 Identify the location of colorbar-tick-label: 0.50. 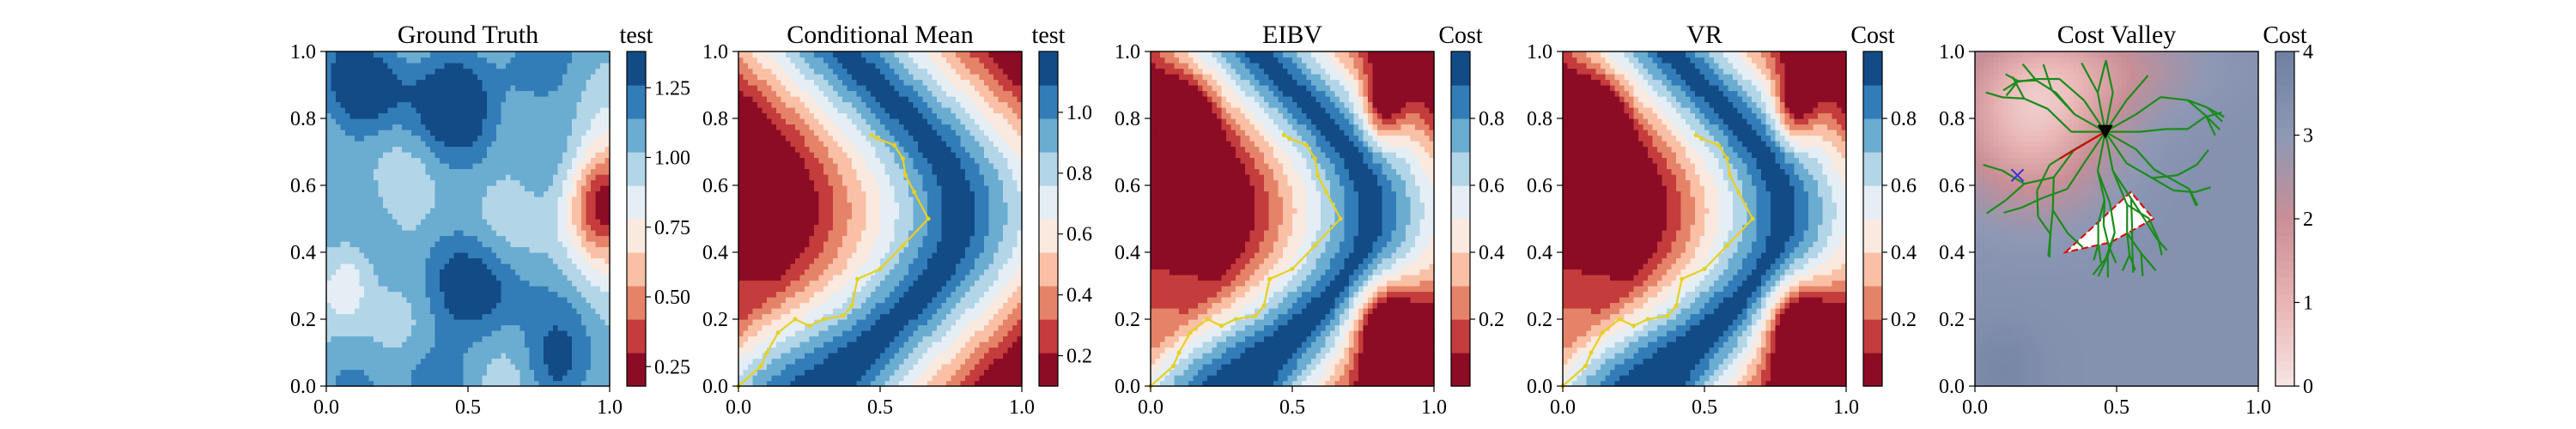
(672, 298).